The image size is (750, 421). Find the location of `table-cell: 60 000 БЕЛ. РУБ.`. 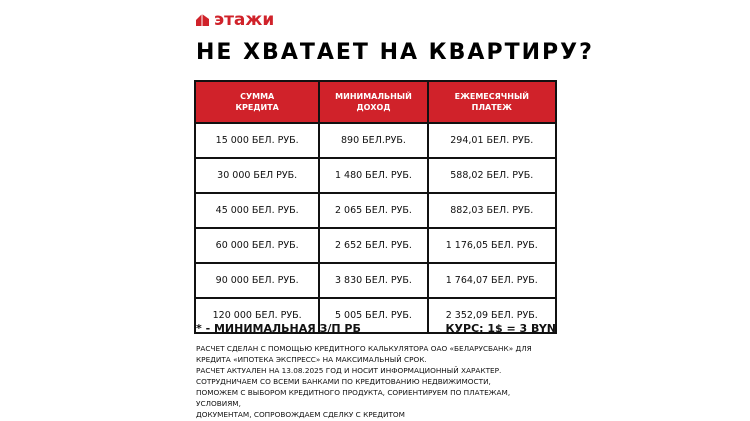

table-cell: 60 000 БЕЛ. РУБ. is located at coordinates (257, 245).